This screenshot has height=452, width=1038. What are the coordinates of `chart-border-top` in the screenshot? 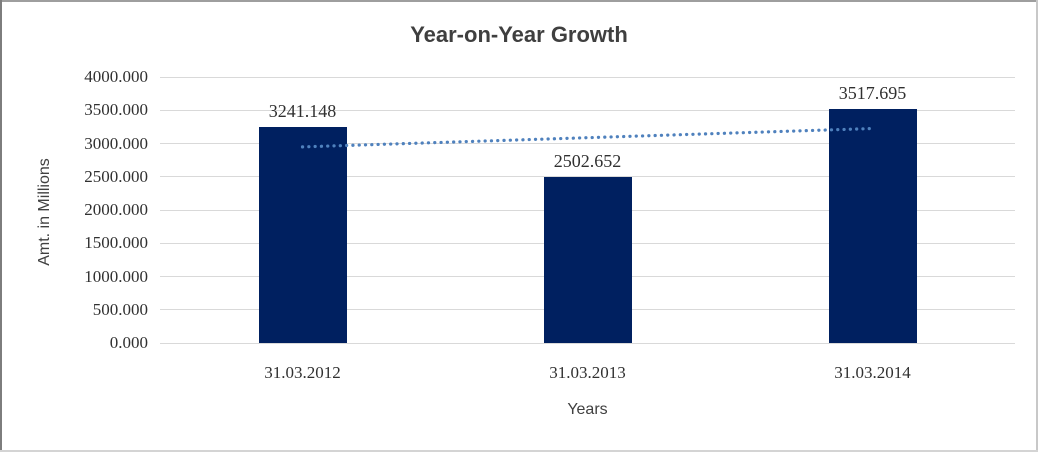 It's located at (519, 1).